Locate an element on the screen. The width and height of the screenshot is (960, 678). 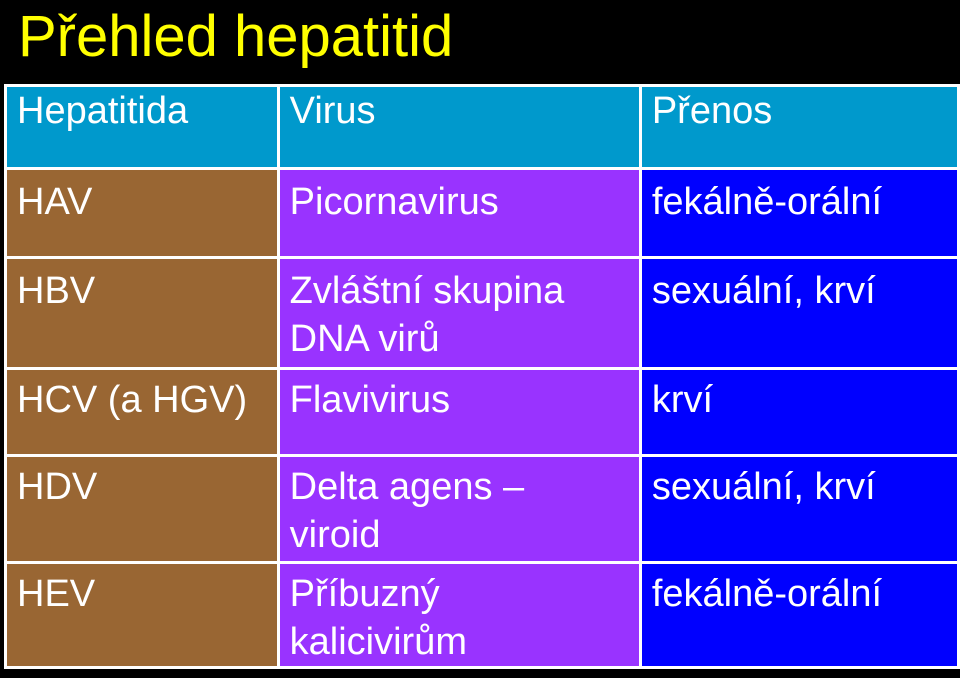
cell-virus-line: Picornavirus is located at coordinates (394, 202).